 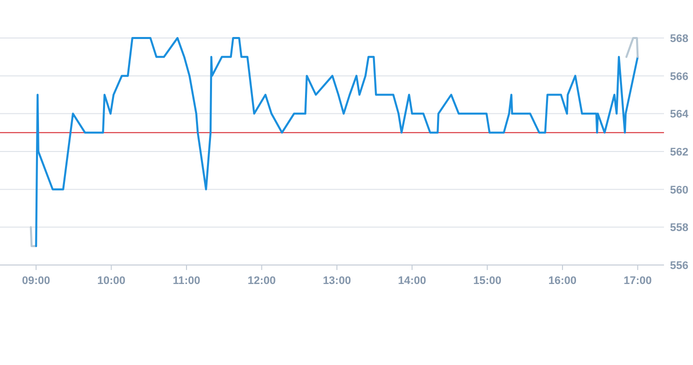 I want to click on y-tick-label: 560, so click(x=679, y=190).